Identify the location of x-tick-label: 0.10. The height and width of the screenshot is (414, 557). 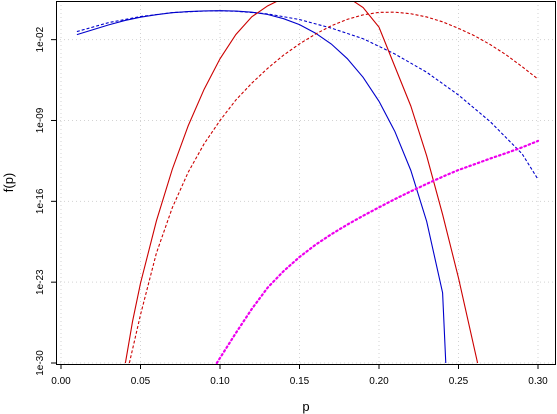
(220, 381).